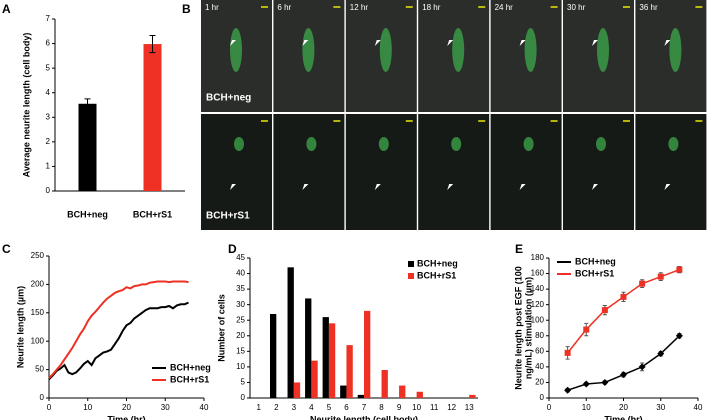 The width and height of the screenshot is (708, 420). I want to click on y-tick-label: 25, so click(240, 319).